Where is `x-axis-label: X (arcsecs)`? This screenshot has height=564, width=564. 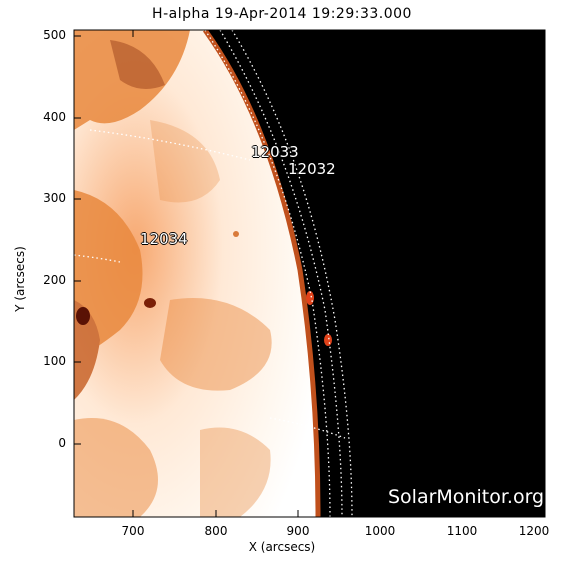
x-axis-label: X (arcsecs) is located at coordinates (282, 547).